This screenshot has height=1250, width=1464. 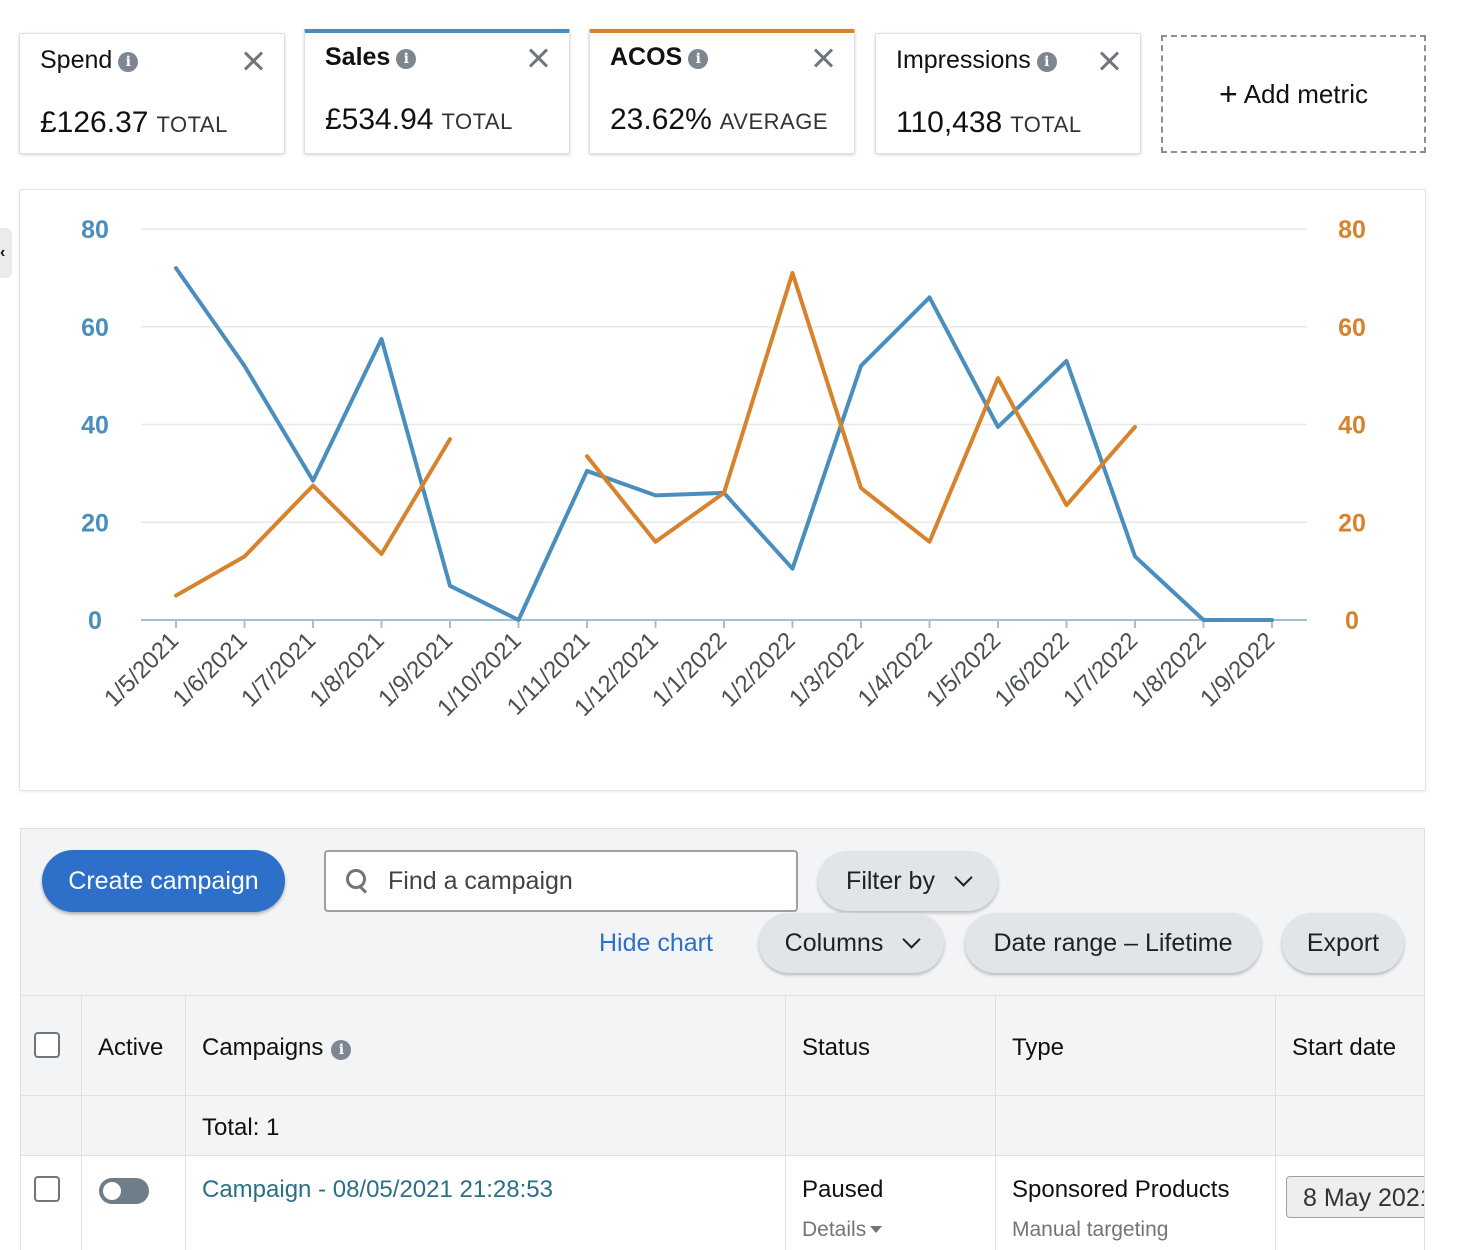 What do you see at coordinates (1352, 230) in the screenshot?
I see `y-right-tick-label: 80` at bounding box center [1352, 230].